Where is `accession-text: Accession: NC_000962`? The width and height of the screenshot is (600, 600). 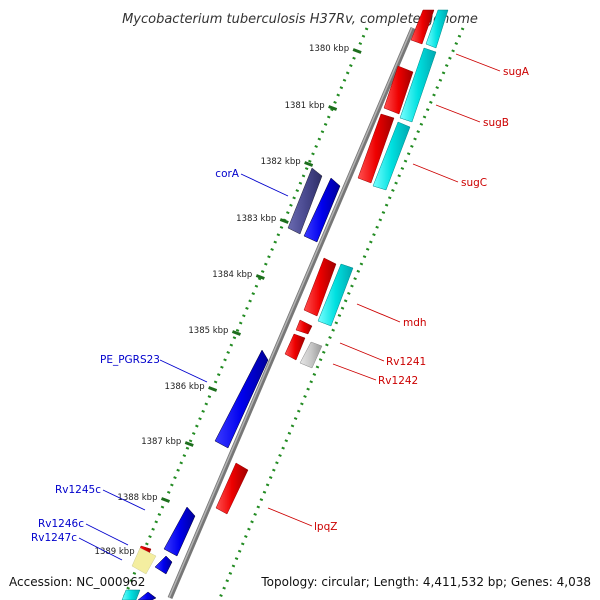
accession-text: Accession: NC_000962 is located at coordinates (77, 582).